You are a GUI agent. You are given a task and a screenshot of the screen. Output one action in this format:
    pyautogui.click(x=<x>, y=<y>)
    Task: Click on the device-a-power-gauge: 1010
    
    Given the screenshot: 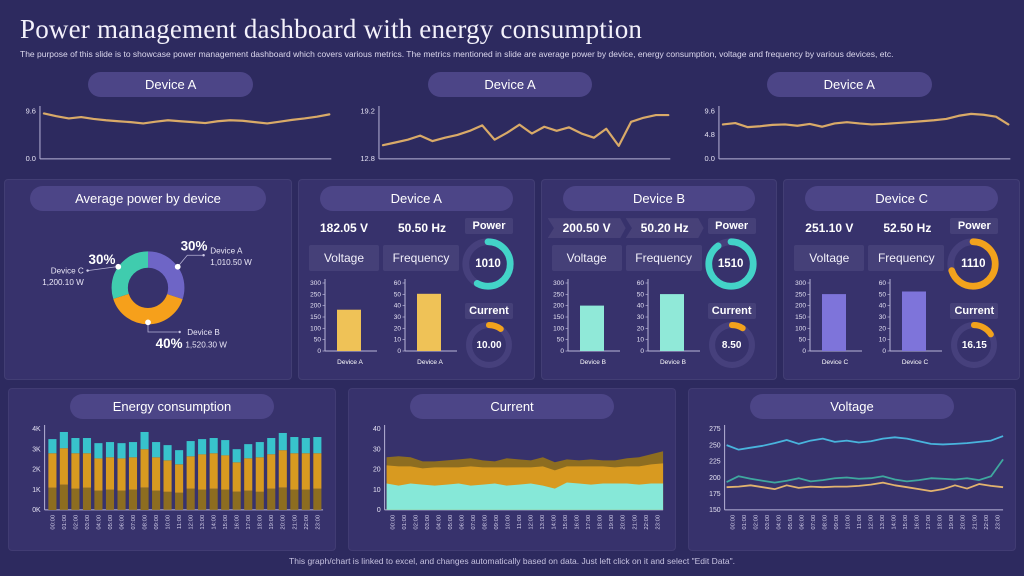 What is the action you would take?
    pyautogui.click(x=488, y=264)
    